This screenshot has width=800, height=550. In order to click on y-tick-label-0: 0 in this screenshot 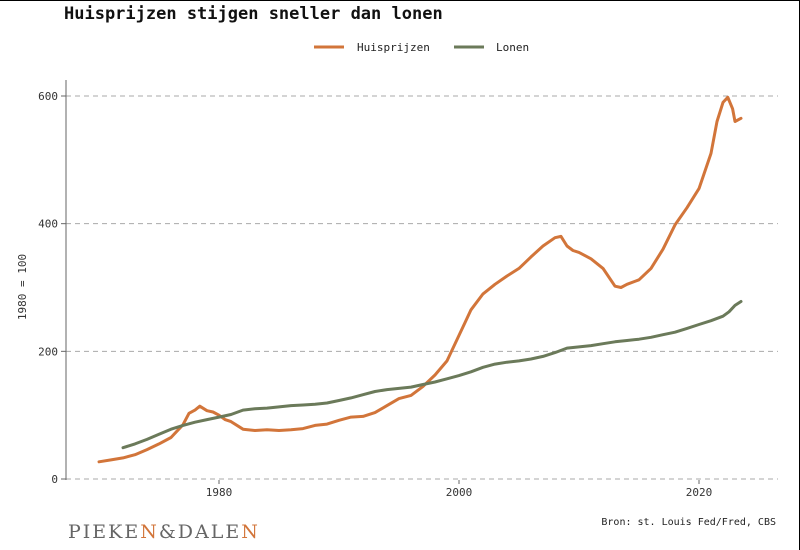, I will do `click(54, 479)`.